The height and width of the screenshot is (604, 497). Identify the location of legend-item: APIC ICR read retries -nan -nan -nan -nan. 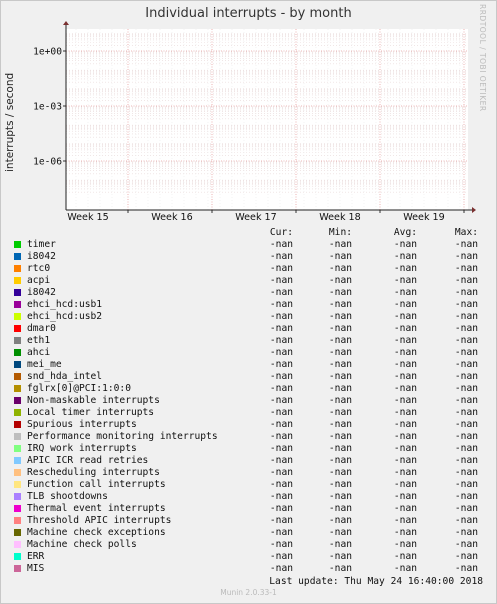
(249, 461).